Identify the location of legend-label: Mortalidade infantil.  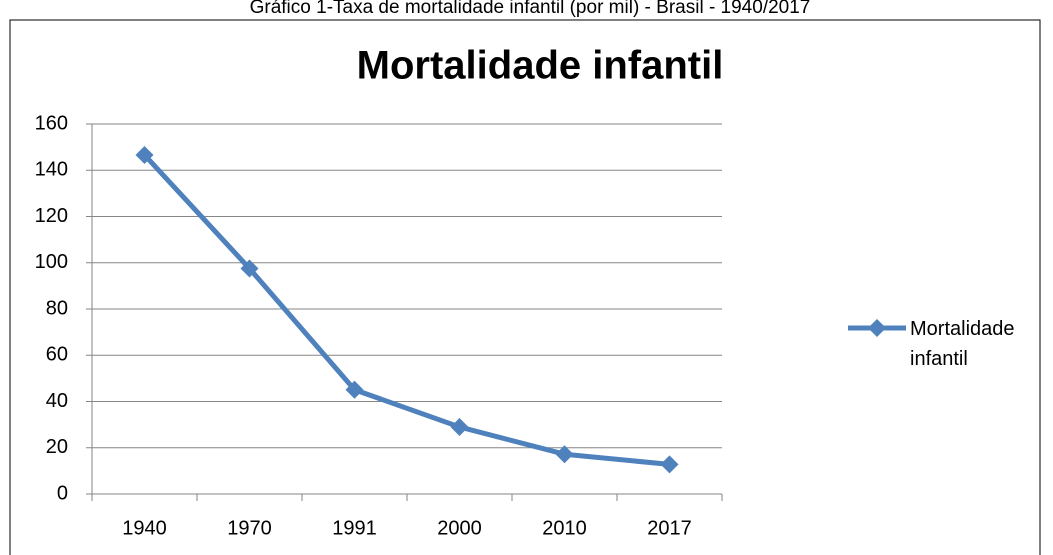
(962, 344).